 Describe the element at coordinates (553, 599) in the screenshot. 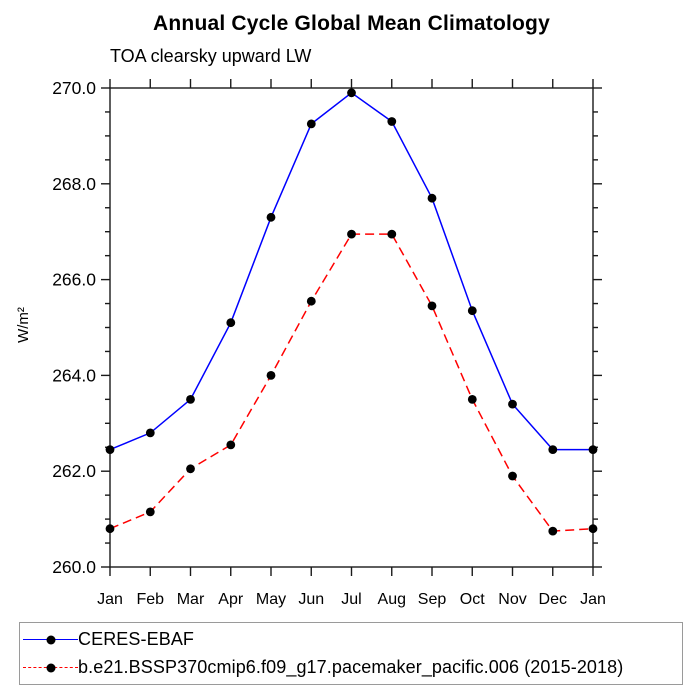

I see `x-tick-label: Dec` at that location.